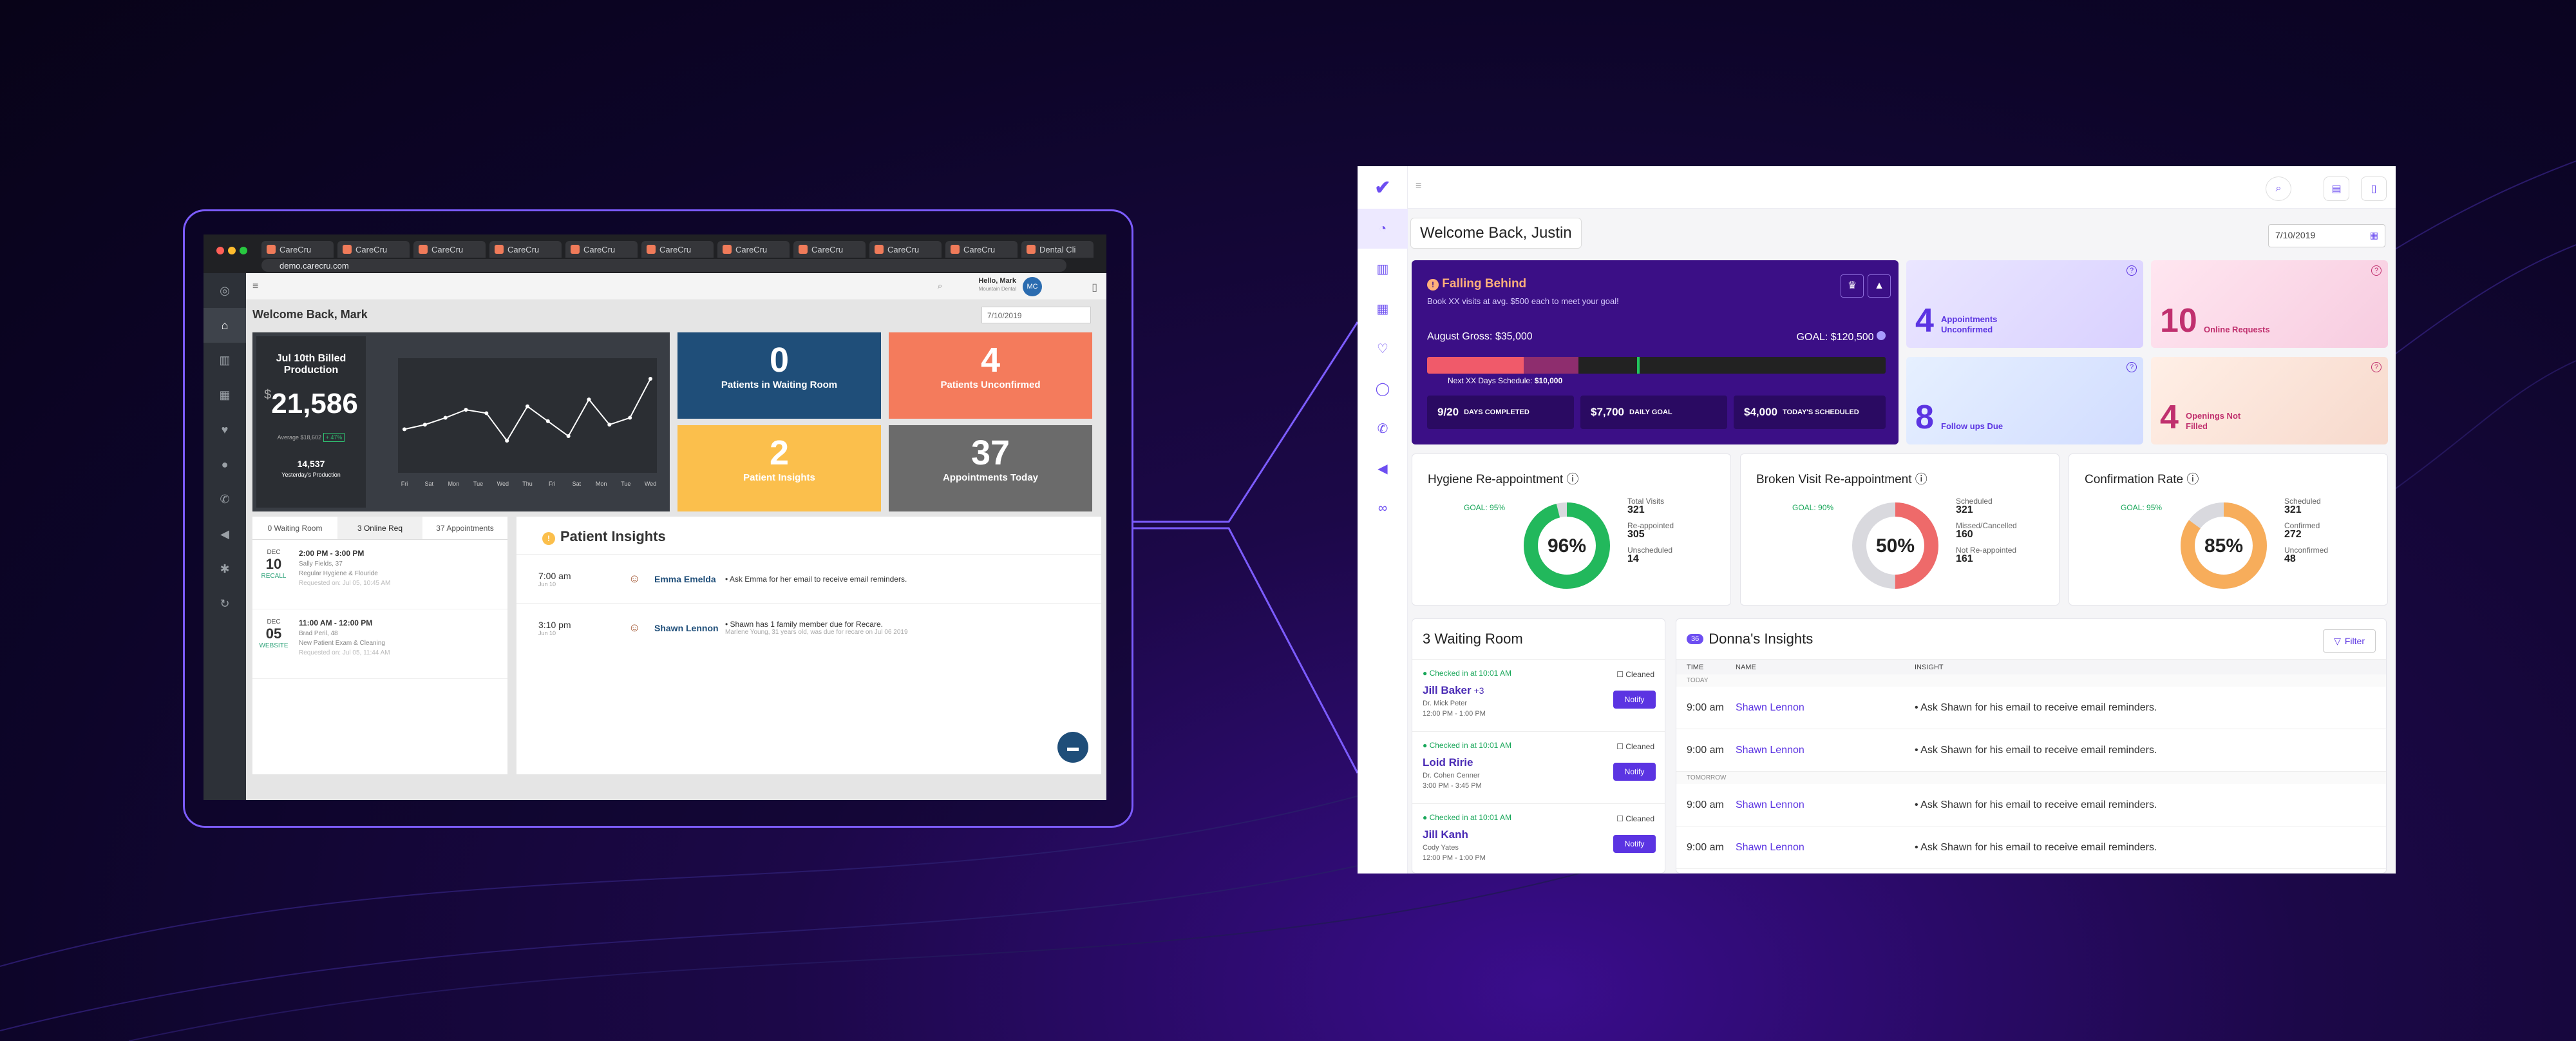  Describe the element at coordinates (1433, 285) in the screenshot. I see `alert-icon: !` at that location.